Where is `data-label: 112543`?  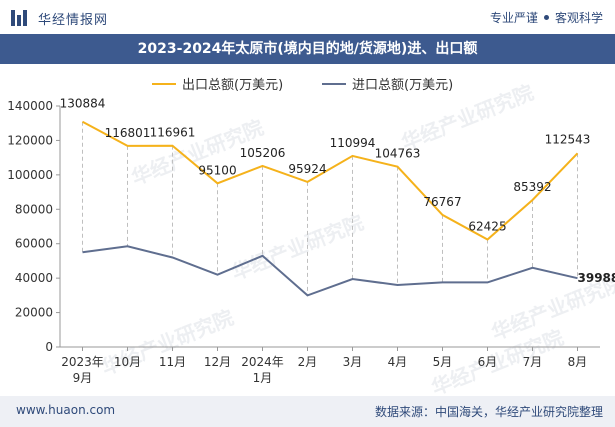 data-label: 112543 is located at coordinates (568, 139).